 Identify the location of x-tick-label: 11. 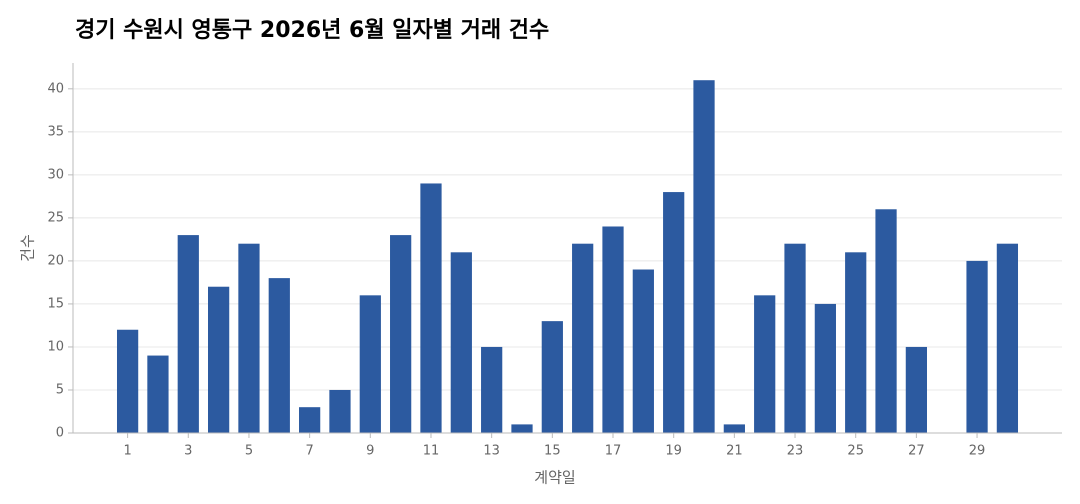
(431, 451).